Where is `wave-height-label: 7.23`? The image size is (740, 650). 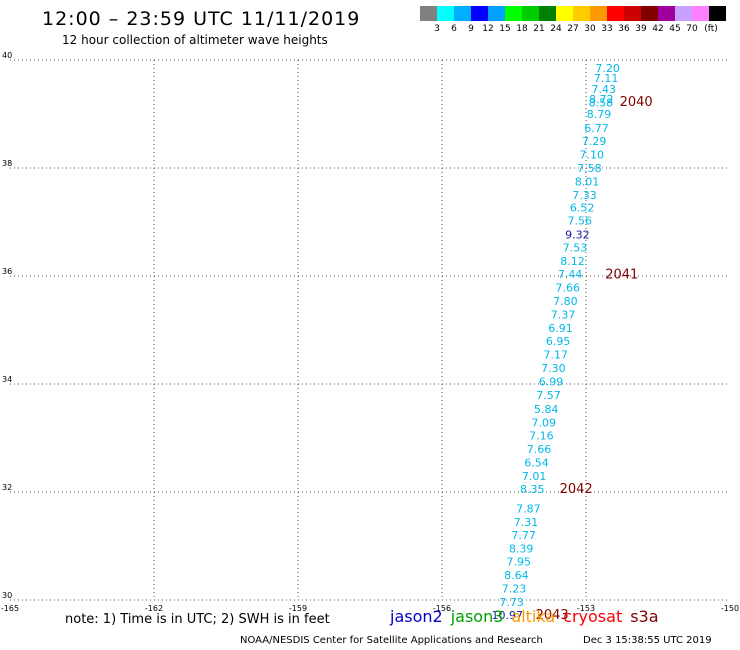 wave-height-label: 7.23 is located at coordinates (514, 588).